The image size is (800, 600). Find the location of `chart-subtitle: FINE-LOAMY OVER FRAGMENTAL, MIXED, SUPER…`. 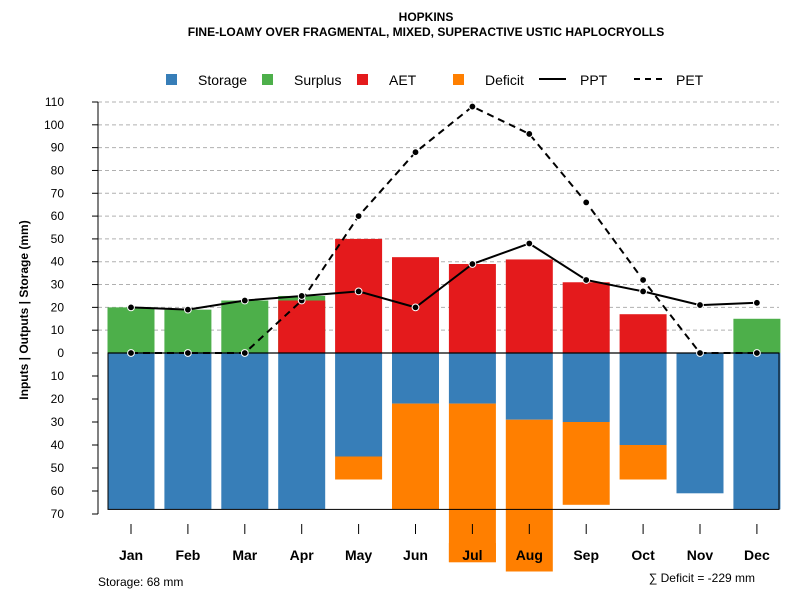

chart-subtitle: FINE-LOAMY OVER FRAGMENTAL, MIXED, SUPER… is located at coordinates (426, 32).